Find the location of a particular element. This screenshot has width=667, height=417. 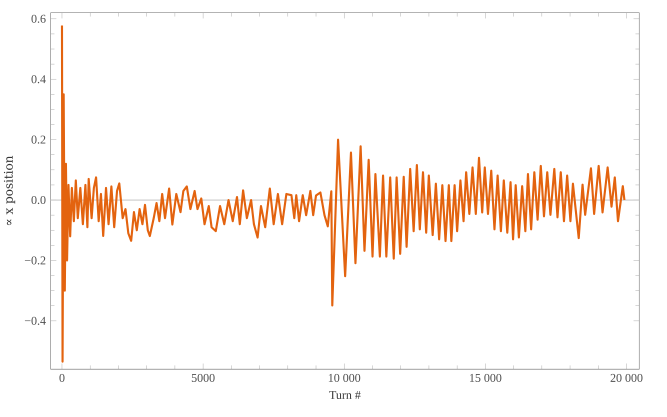

x-axis-title: Turn # is located at coordinates (345, 394).